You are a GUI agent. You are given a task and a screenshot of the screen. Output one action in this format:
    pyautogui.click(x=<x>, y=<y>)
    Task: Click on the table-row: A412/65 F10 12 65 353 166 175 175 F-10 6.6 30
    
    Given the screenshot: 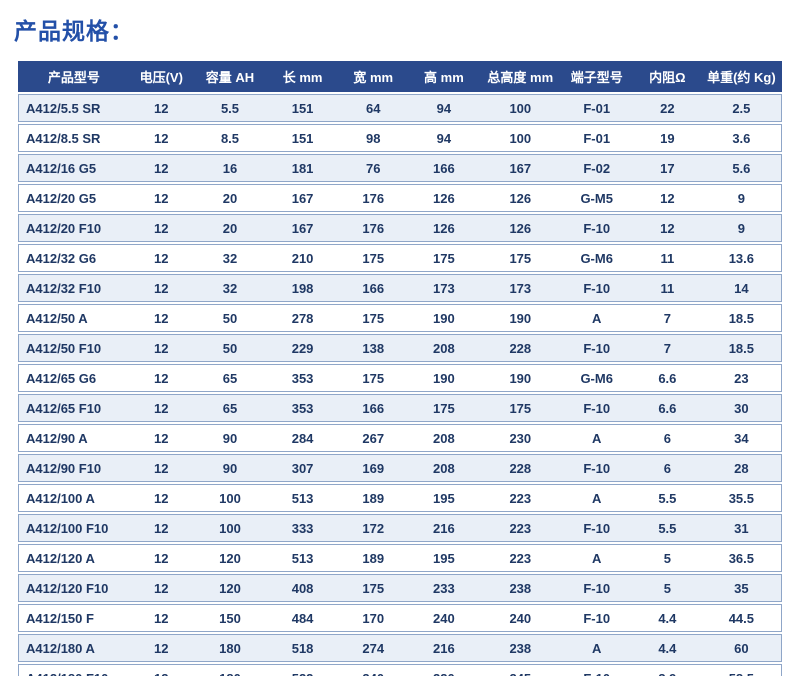 What is the action you would take?
    pyautogui.click(x=400, y=408)
    